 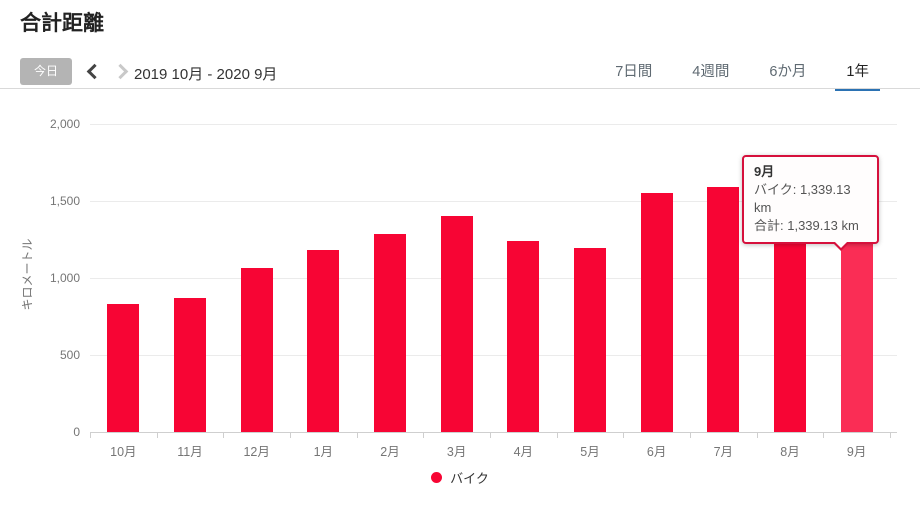 I want to click on x-axis-label: 3月, so click(x=456, y=452).